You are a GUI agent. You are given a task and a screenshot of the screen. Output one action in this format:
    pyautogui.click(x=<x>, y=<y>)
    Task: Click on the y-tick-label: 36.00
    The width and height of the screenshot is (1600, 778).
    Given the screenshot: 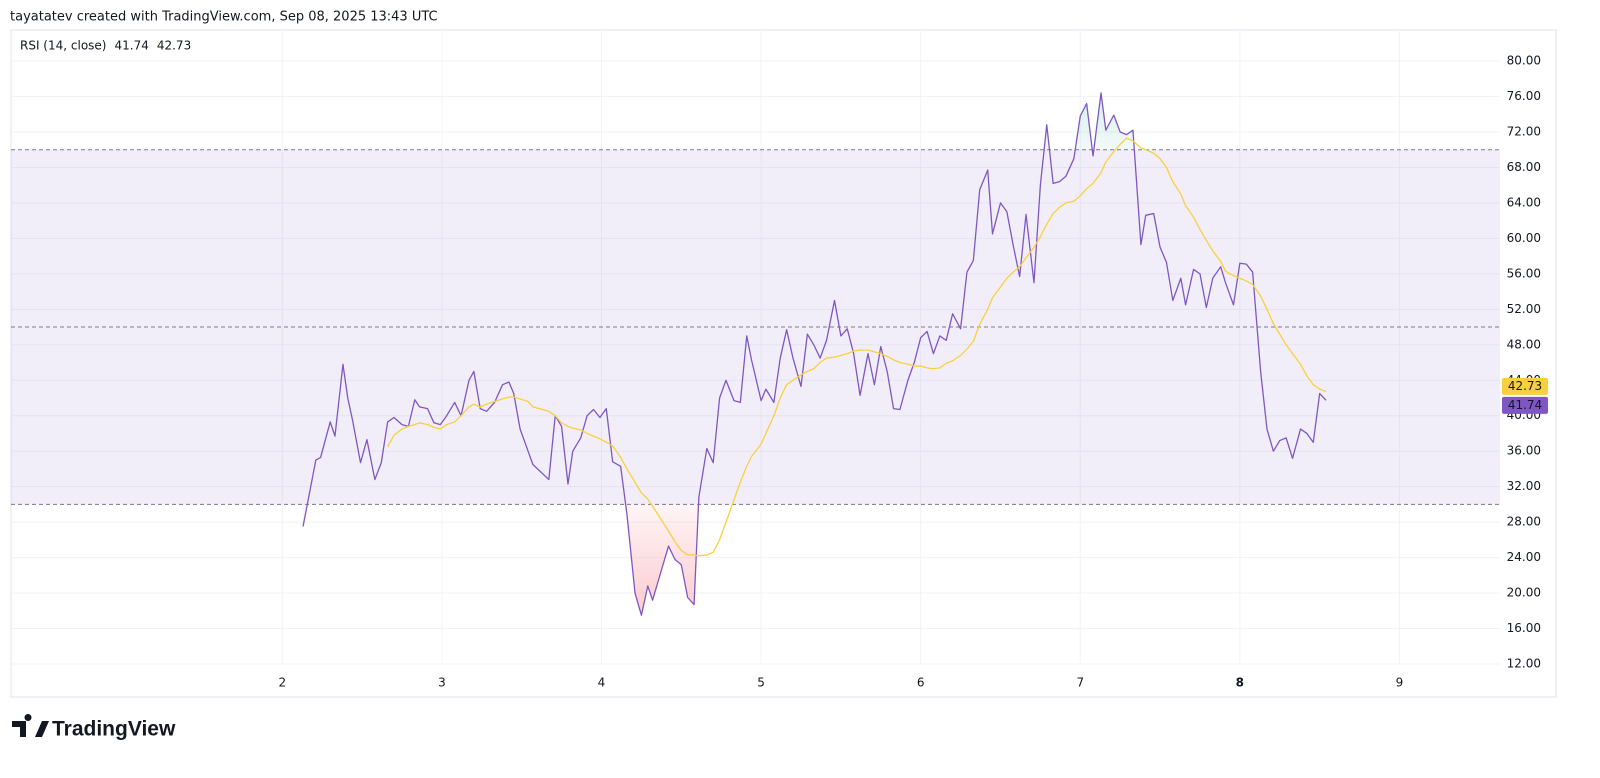 What is the action you would take?
    pyautogui.click(x=1524, y=451)
    